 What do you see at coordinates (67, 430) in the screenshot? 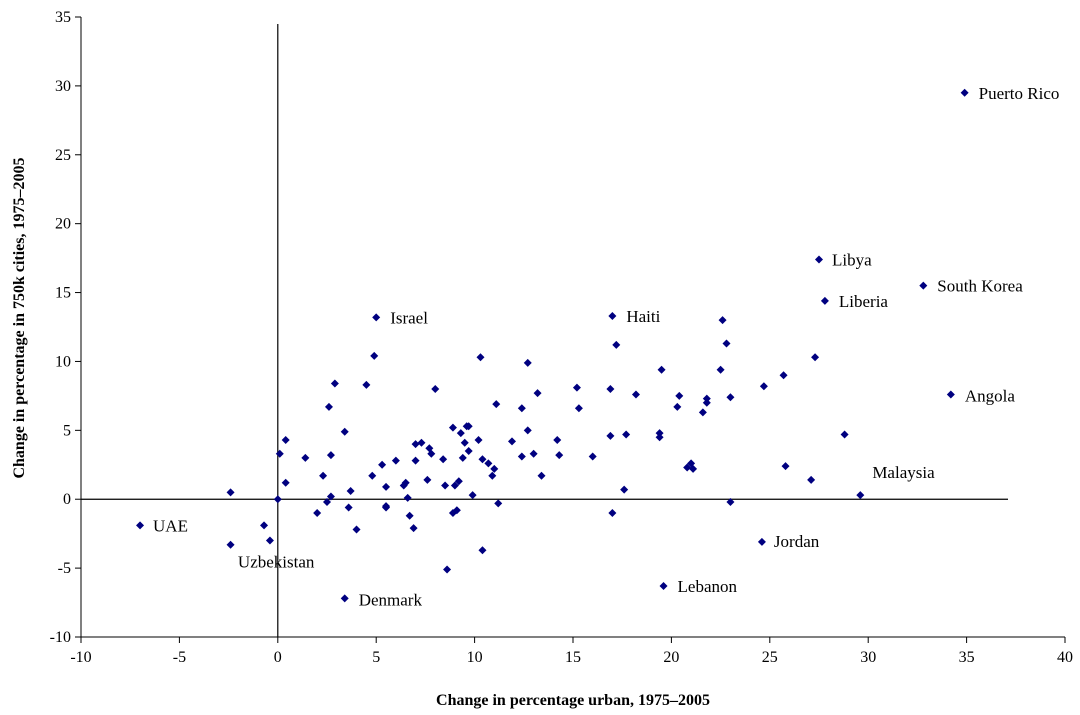
I see `y-tick-label: 5` at bounding box center [67, 430].